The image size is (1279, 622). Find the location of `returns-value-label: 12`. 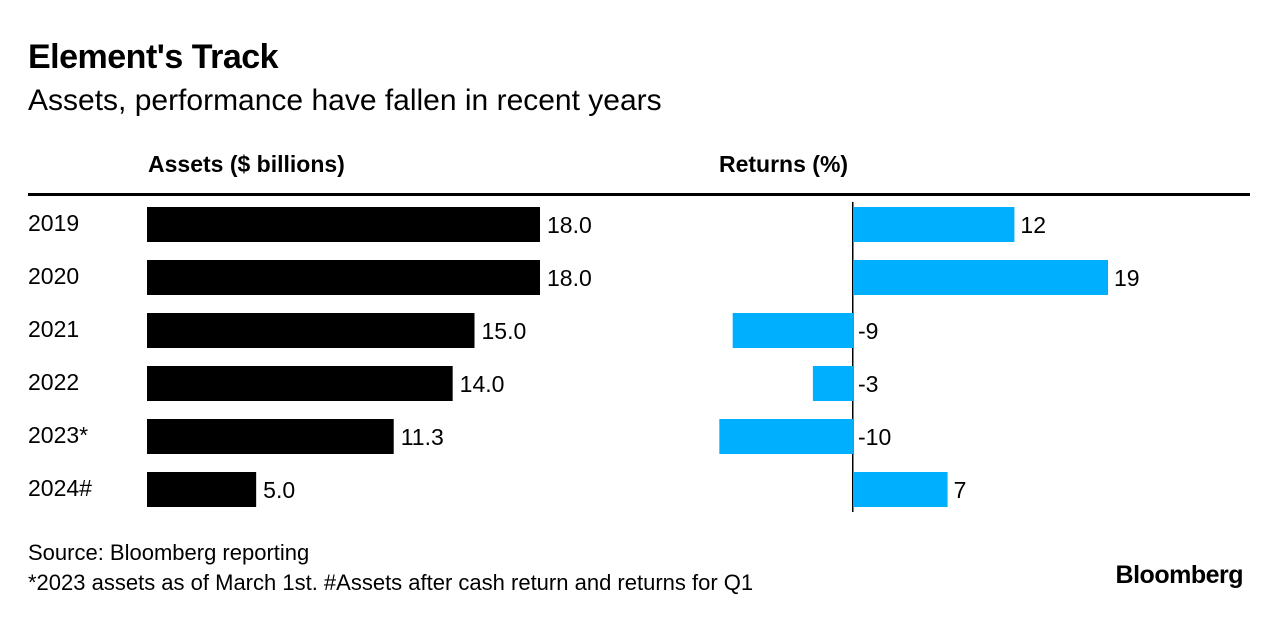

returns-value-label: 12 is located at coordinates (1033, 225).